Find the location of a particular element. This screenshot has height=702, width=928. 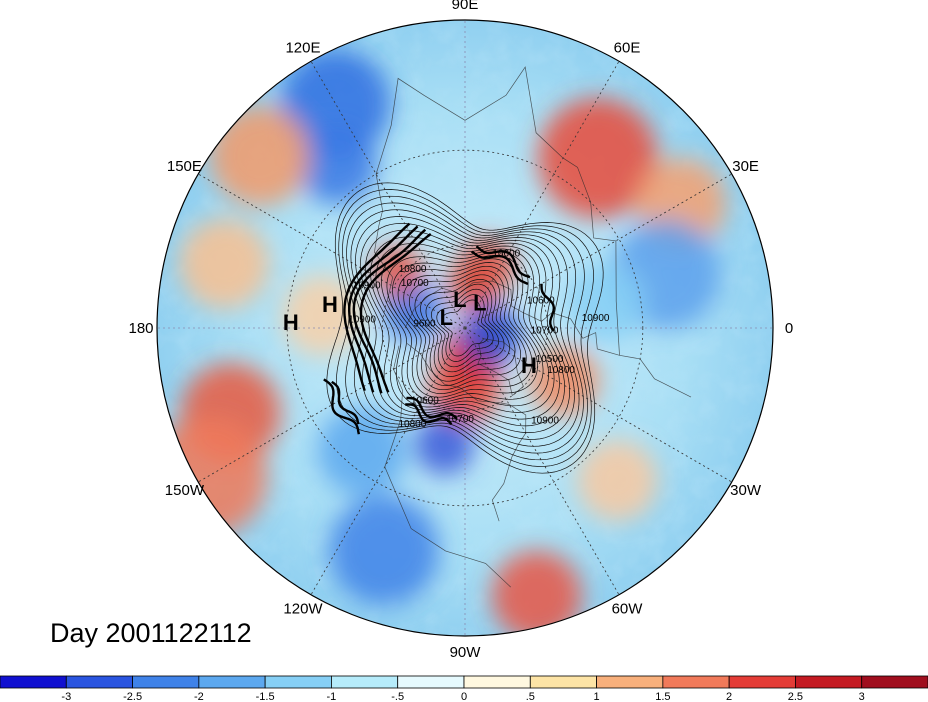

longitude-label: 120W is located at coordinates (303, 609).